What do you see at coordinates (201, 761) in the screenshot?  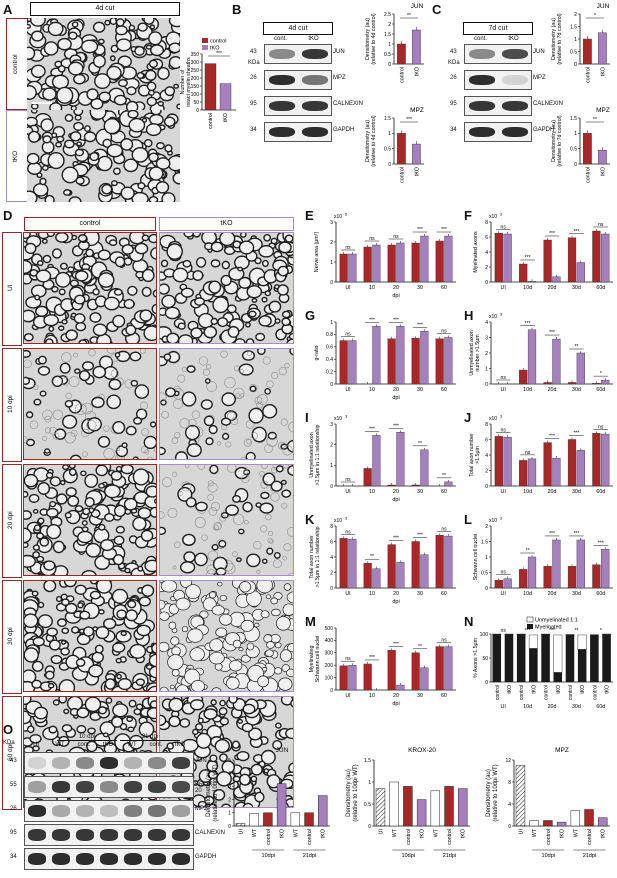 I see `band-name: JUN` at bounding box center [201, 761].